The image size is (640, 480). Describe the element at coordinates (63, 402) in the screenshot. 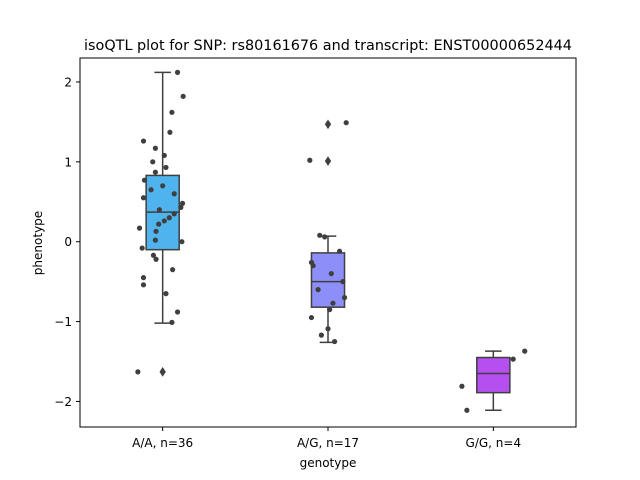

I see `y-tick-label: −2` at that location.